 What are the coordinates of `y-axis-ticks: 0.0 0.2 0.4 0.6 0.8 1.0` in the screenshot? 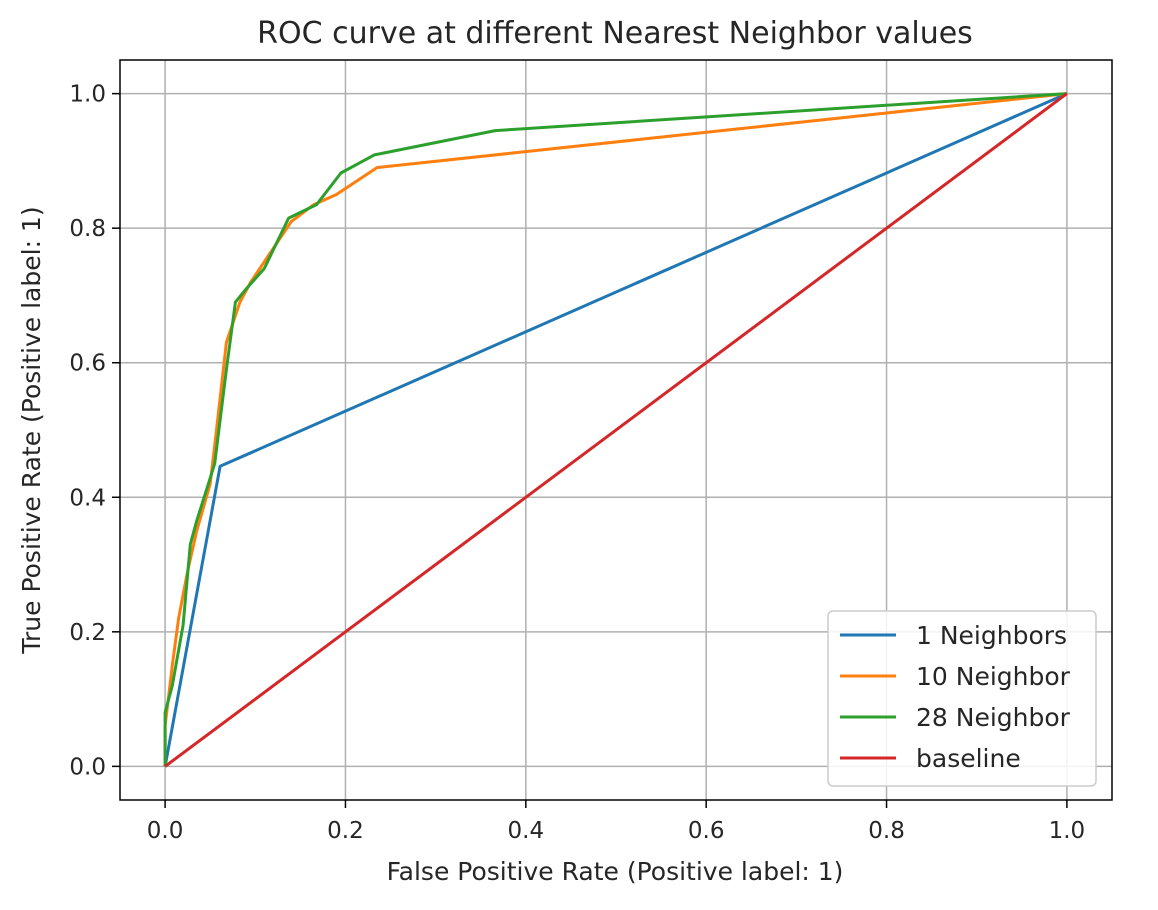 It's located at (94, 431).